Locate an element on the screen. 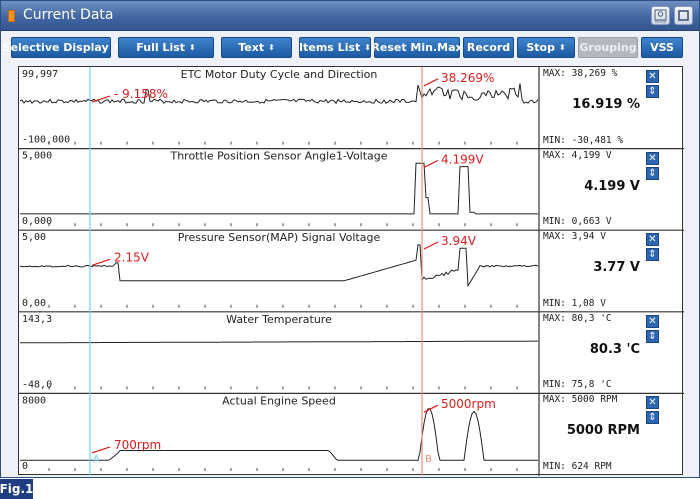  graph-stats: MAX: 5000 RPM 5000 RPM MIN: 624 RPM ✕ ⇕ is located at coordinates (601, 434).